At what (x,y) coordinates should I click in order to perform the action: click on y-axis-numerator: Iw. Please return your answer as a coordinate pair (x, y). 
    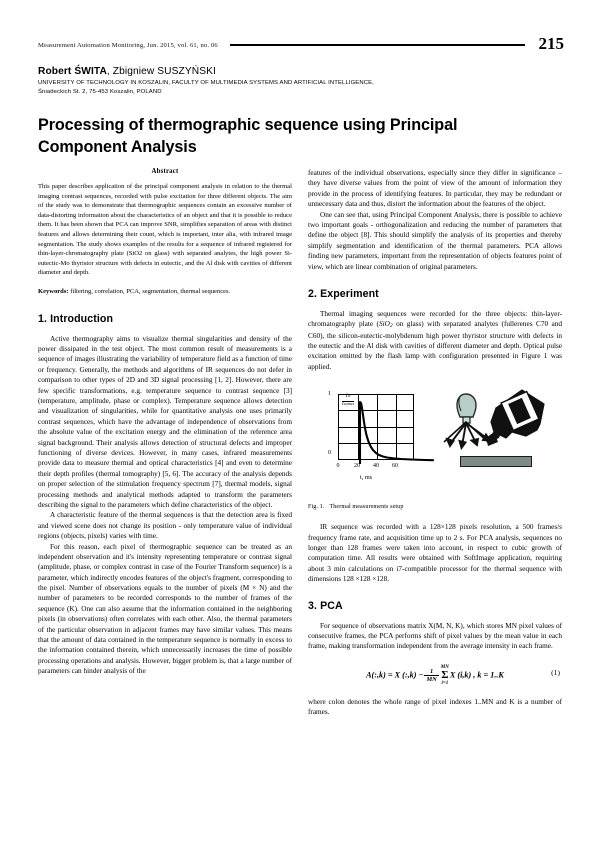
    Looking at the image, I should click on (348, 396).